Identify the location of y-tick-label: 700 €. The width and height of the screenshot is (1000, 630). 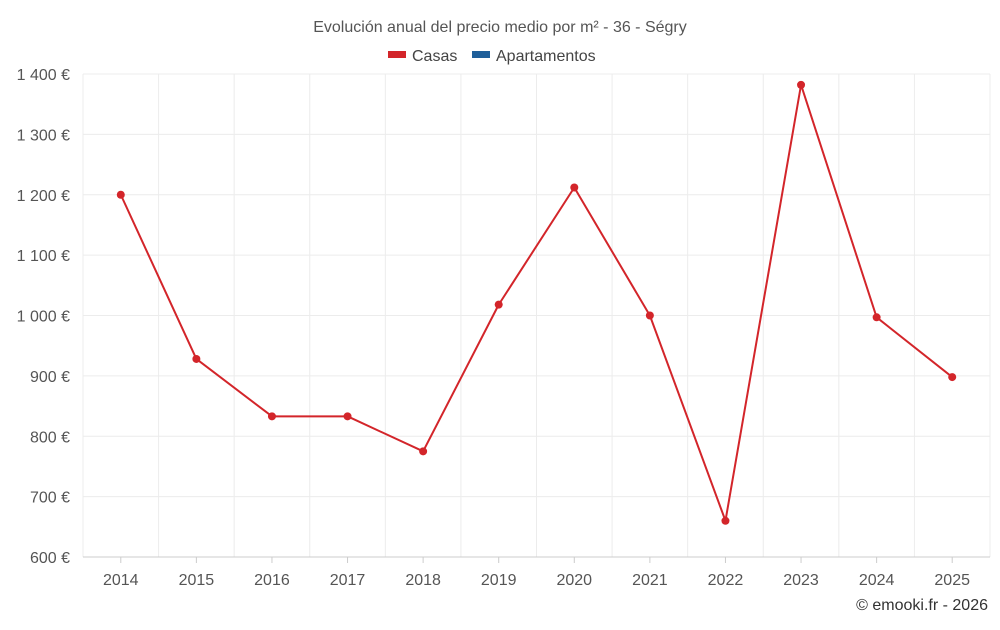
(50, 498).